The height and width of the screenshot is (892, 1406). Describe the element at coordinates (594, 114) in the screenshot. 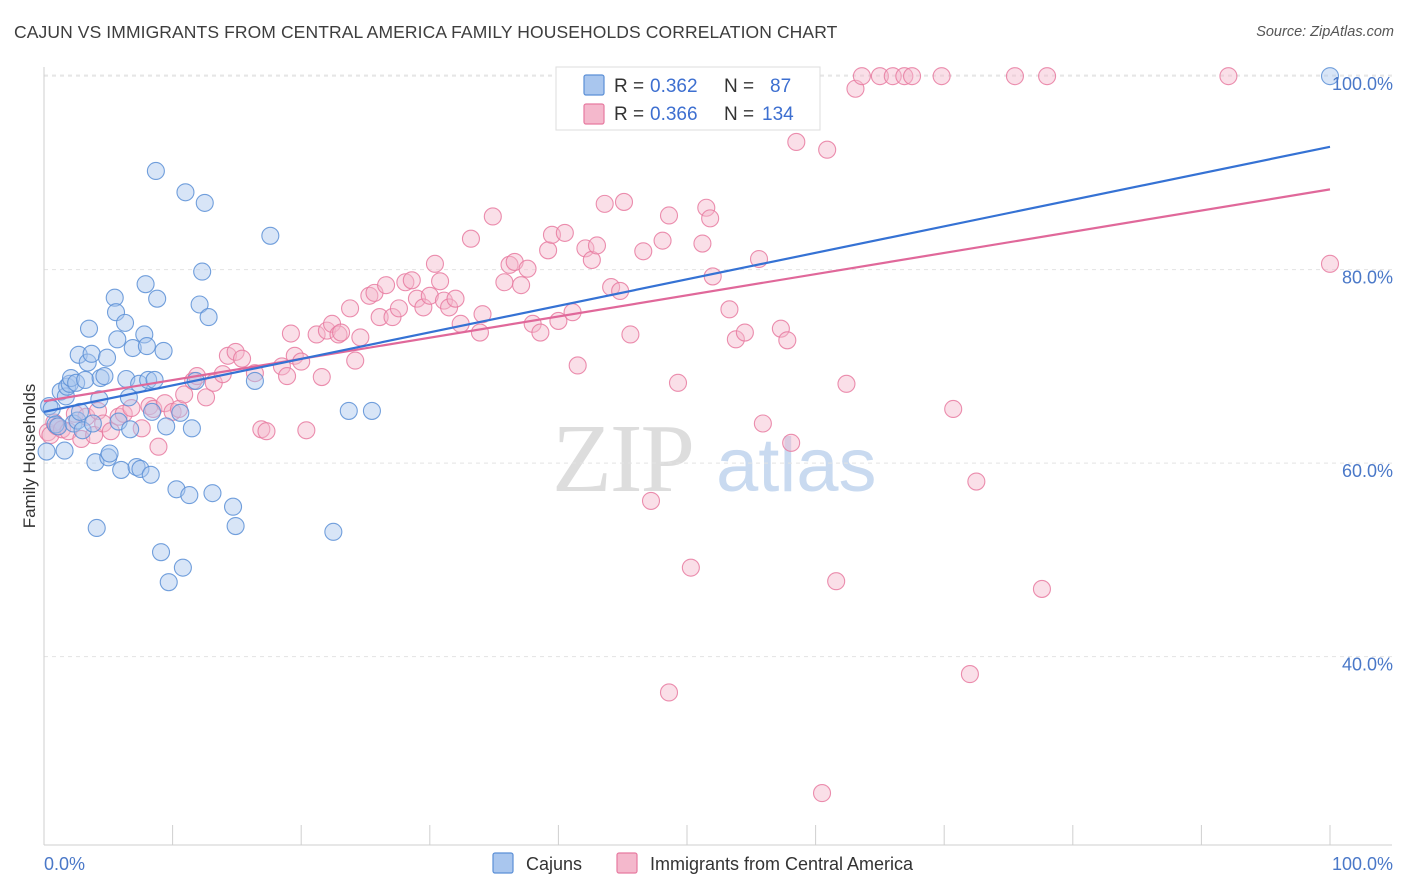

I see `legend-swatch-immigrants` at that location.